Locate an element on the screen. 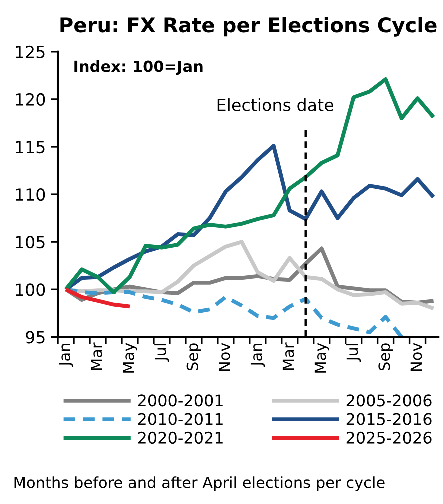  chart-title: Peru: FX Rate per Elections Cycle is located at coordinates (248, 27).